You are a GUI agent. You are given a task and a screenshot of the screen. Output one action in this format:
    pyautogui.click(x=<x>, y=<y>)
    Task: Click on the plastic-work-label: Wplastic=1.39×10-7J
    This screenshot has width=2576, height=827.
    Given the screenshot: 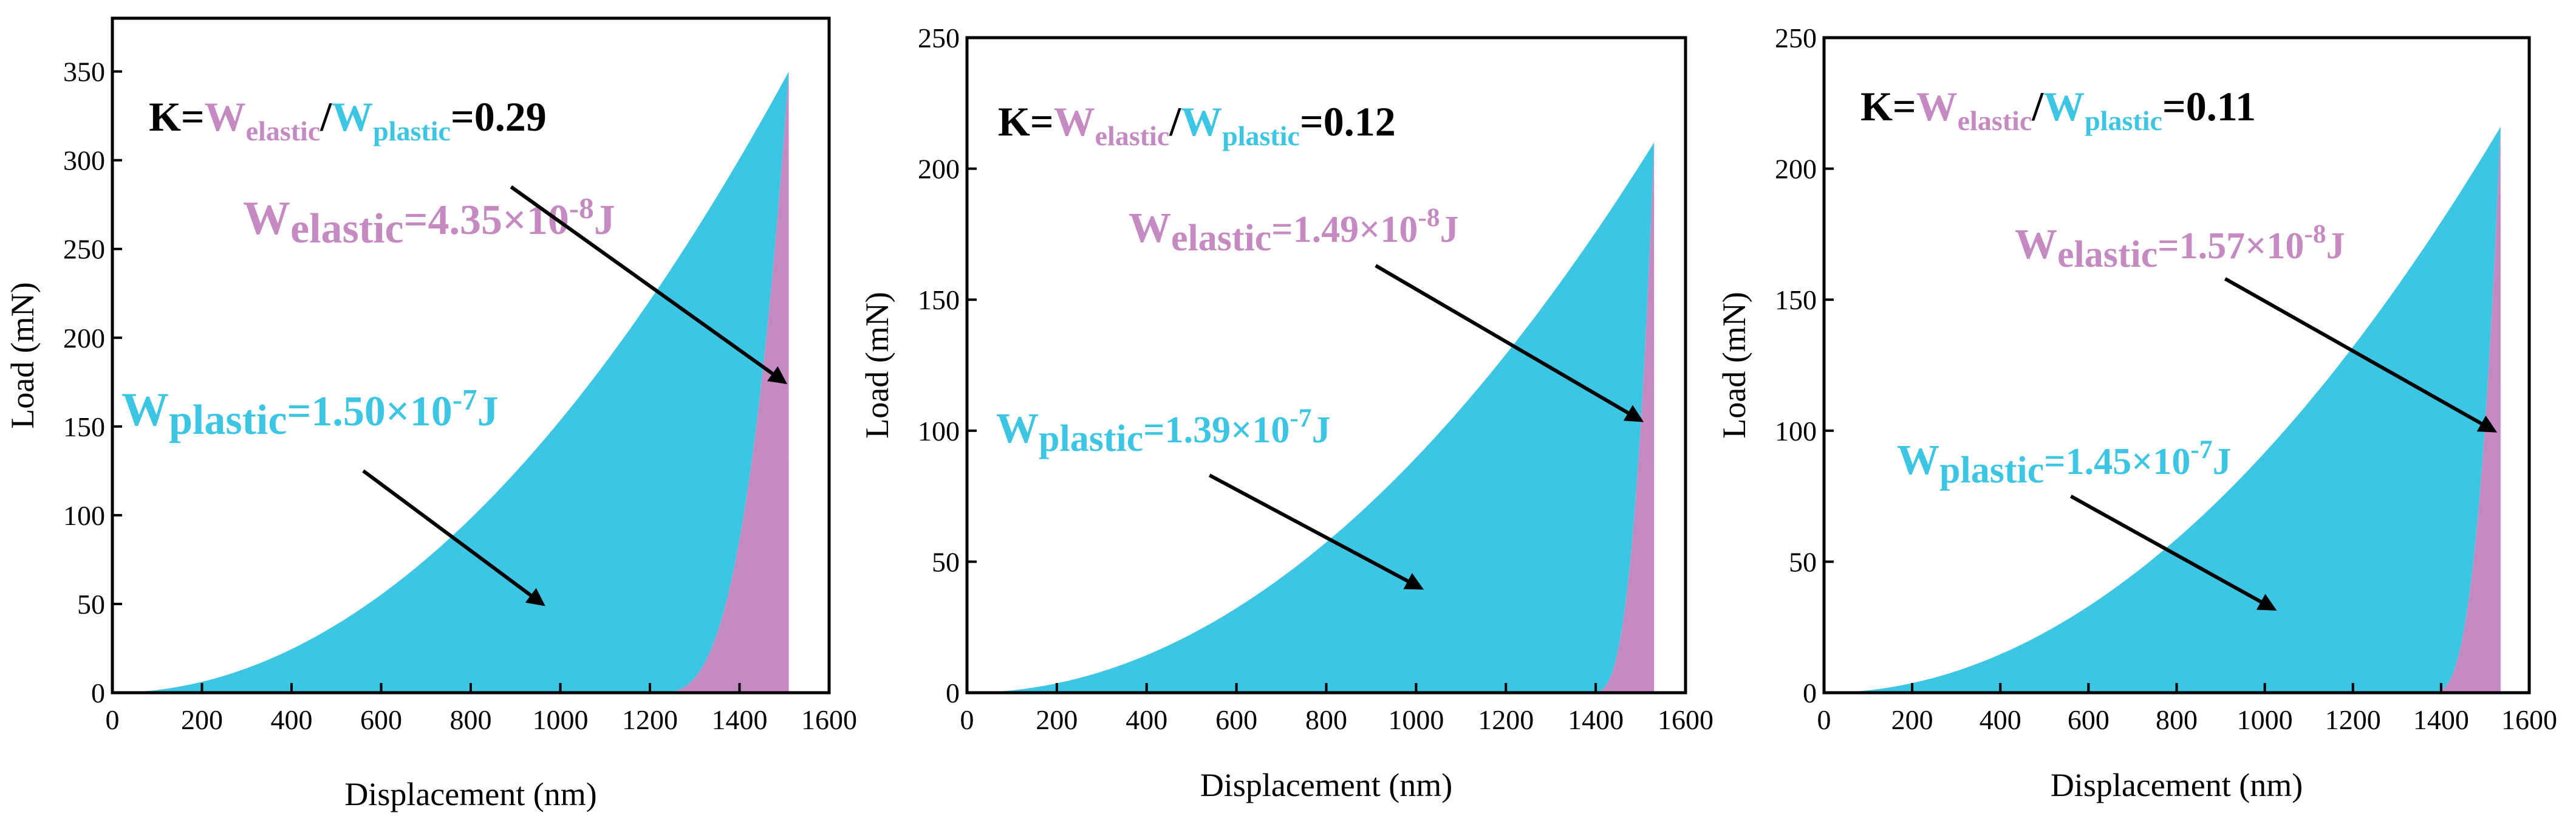 What is the action you would take?
    pyautogui.click(x=1163, y=431)
    